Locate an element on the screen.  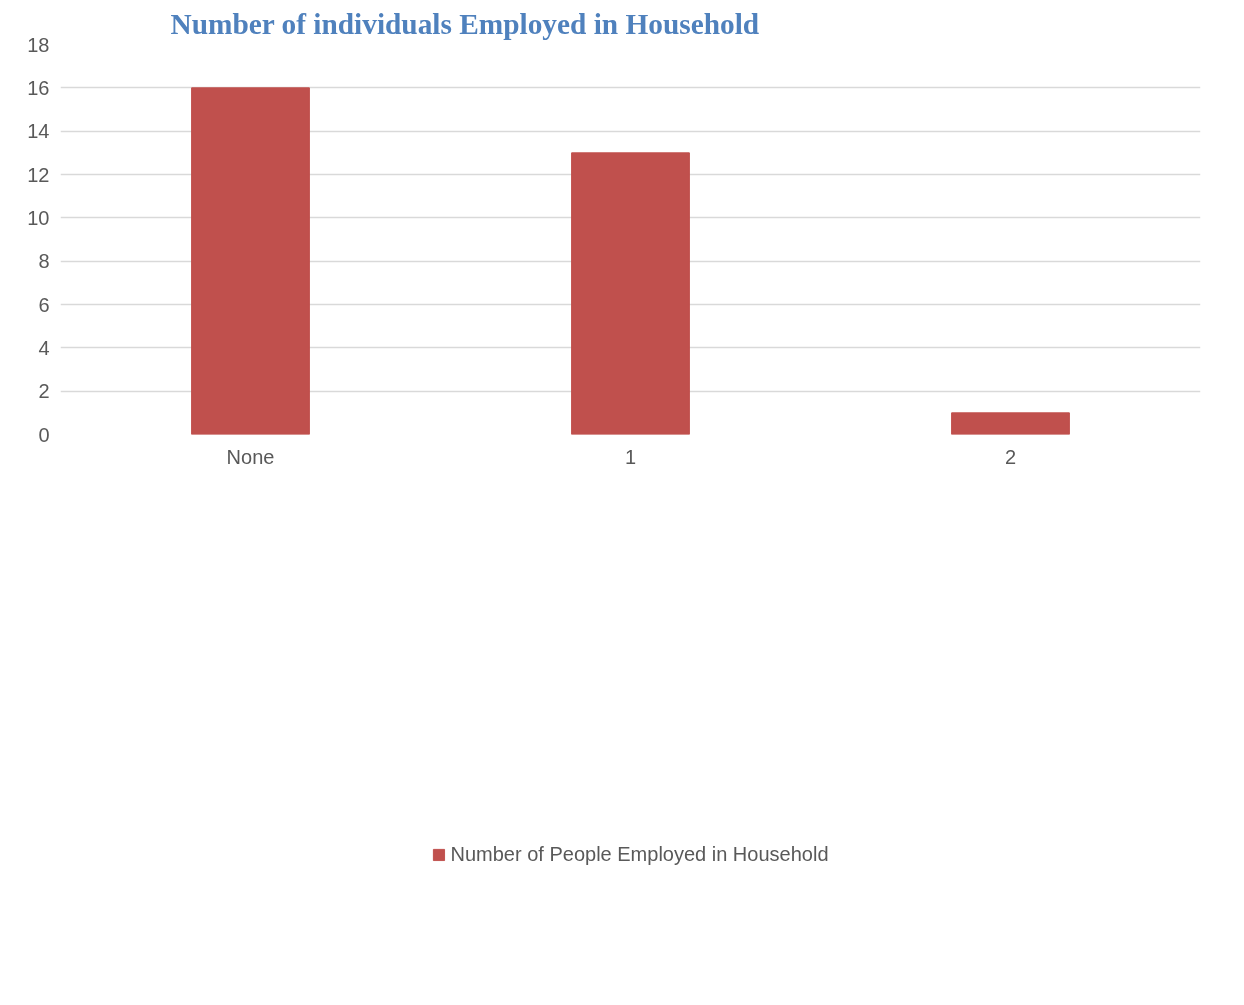
y-tick-label: 18 is located at coordinates (38, 44).